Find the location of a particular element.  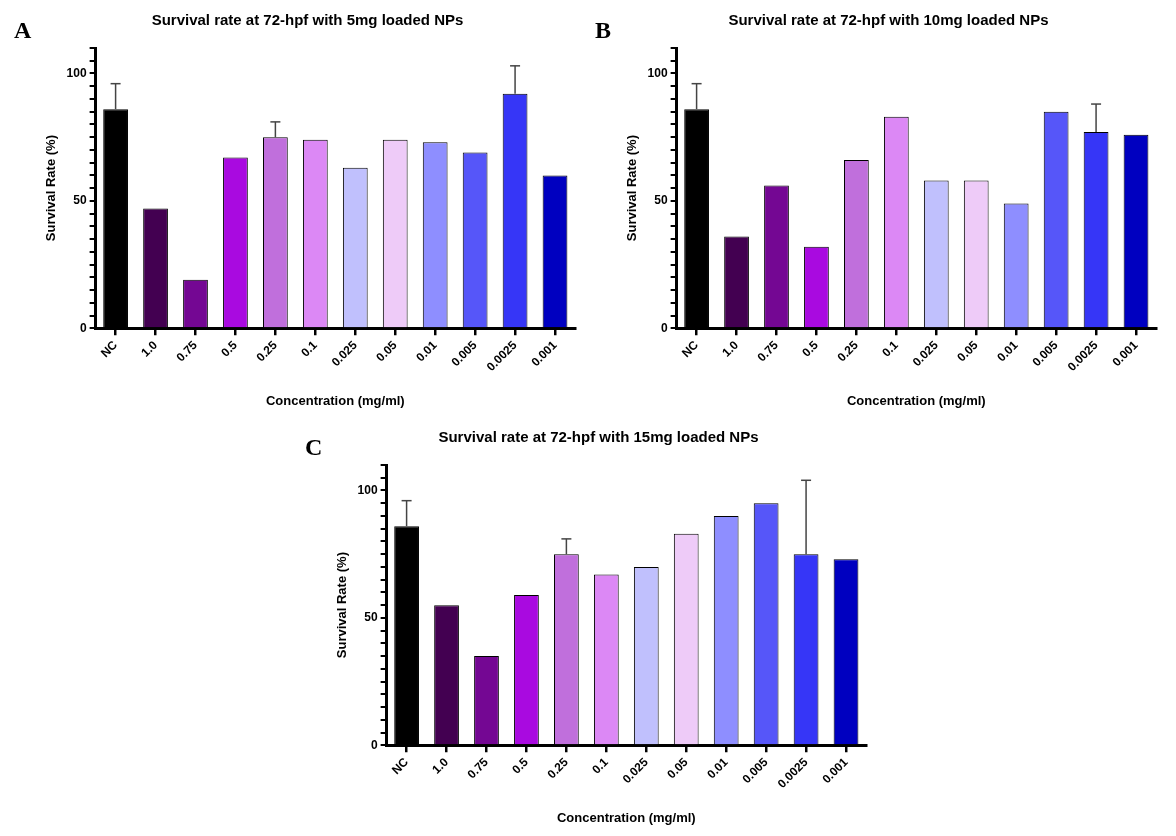

chart-title: Survival rate at 72-hpf with 15mg loaded NPs is located at coordinates (598, 437).